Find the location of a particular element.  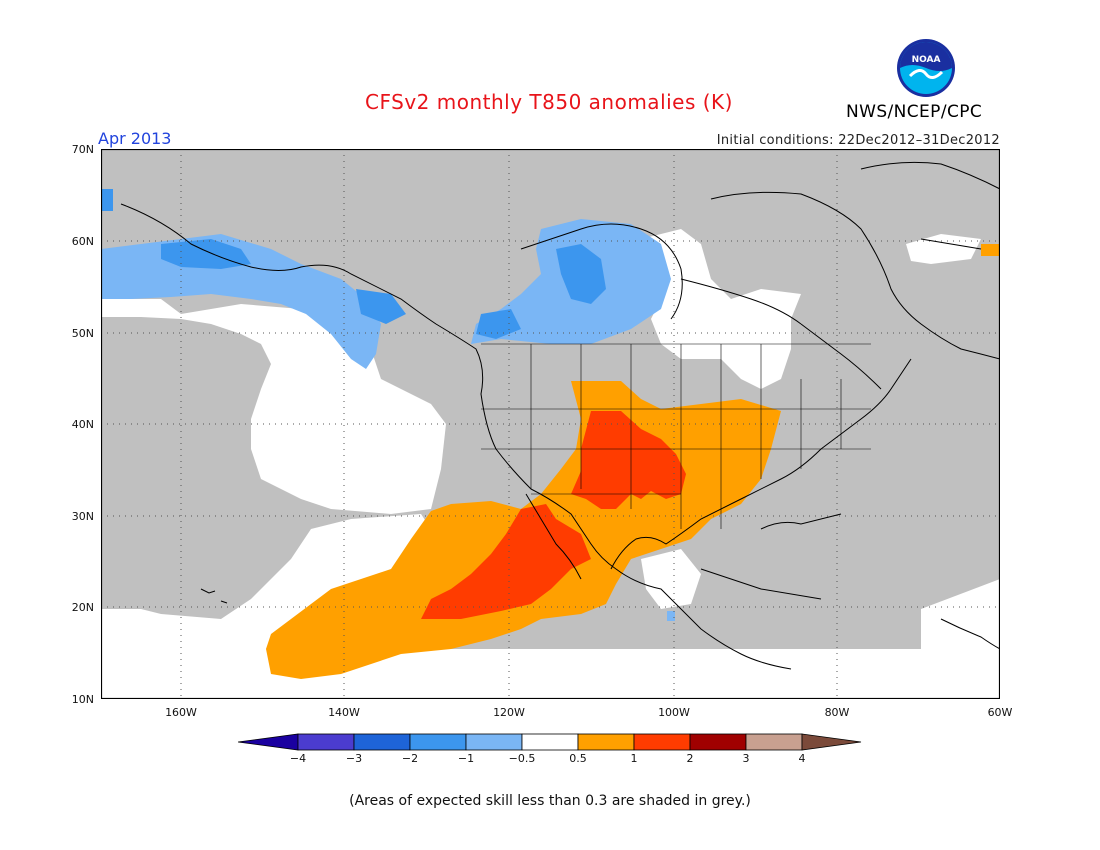

colorbar-label: −2 is located at coordinates (410, 758).